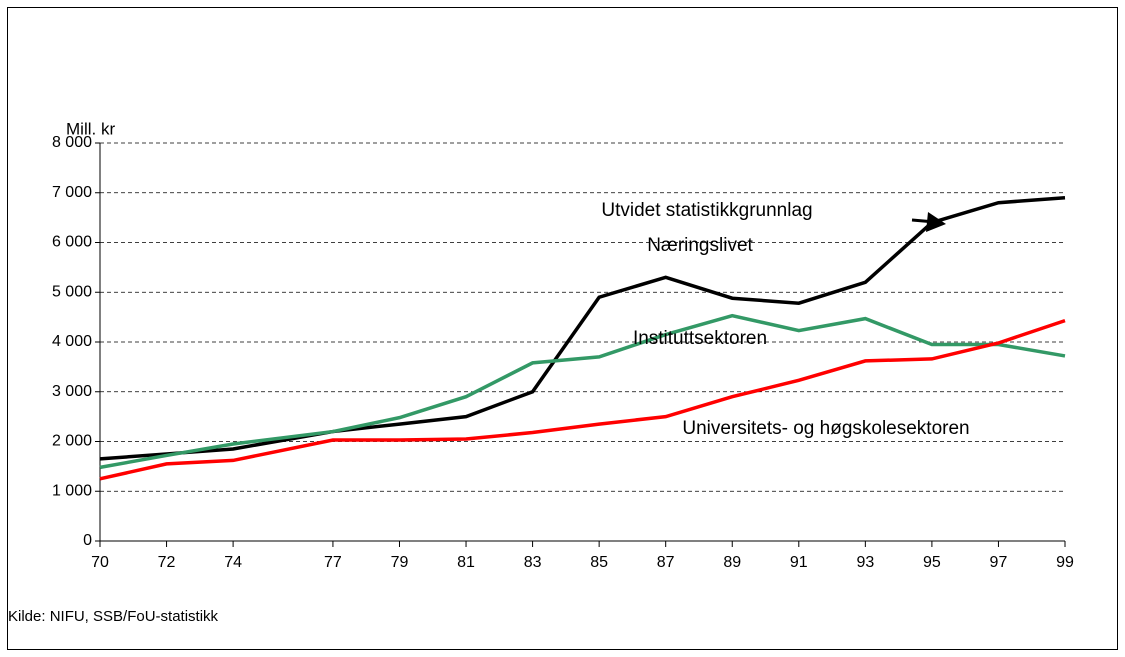  What do you see at coordinates (333, 562) in the screenshot?
I see `x-tick-label: 77` at bounding box center [333, 562].